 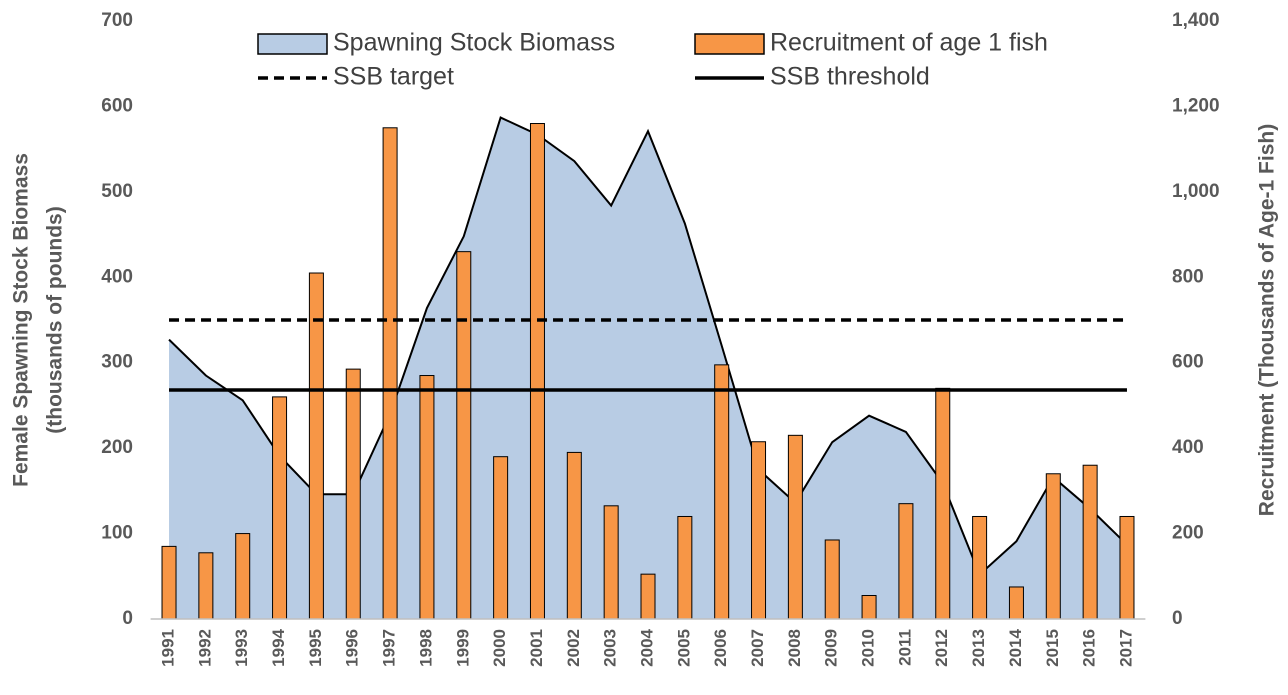 I want to click on y2-tick-label: 200, so click(x=1188, y=533).